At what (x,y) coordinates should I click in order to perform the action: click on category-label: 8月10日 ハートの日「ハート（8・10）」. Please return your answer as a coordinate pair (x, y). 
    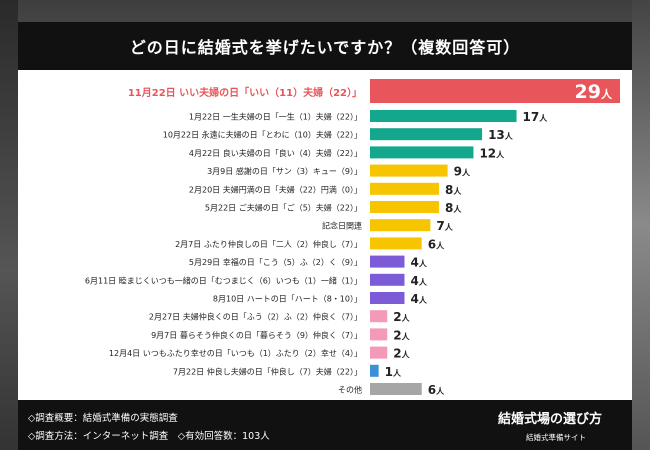
    Looking at the image, I should click on (287, 299).